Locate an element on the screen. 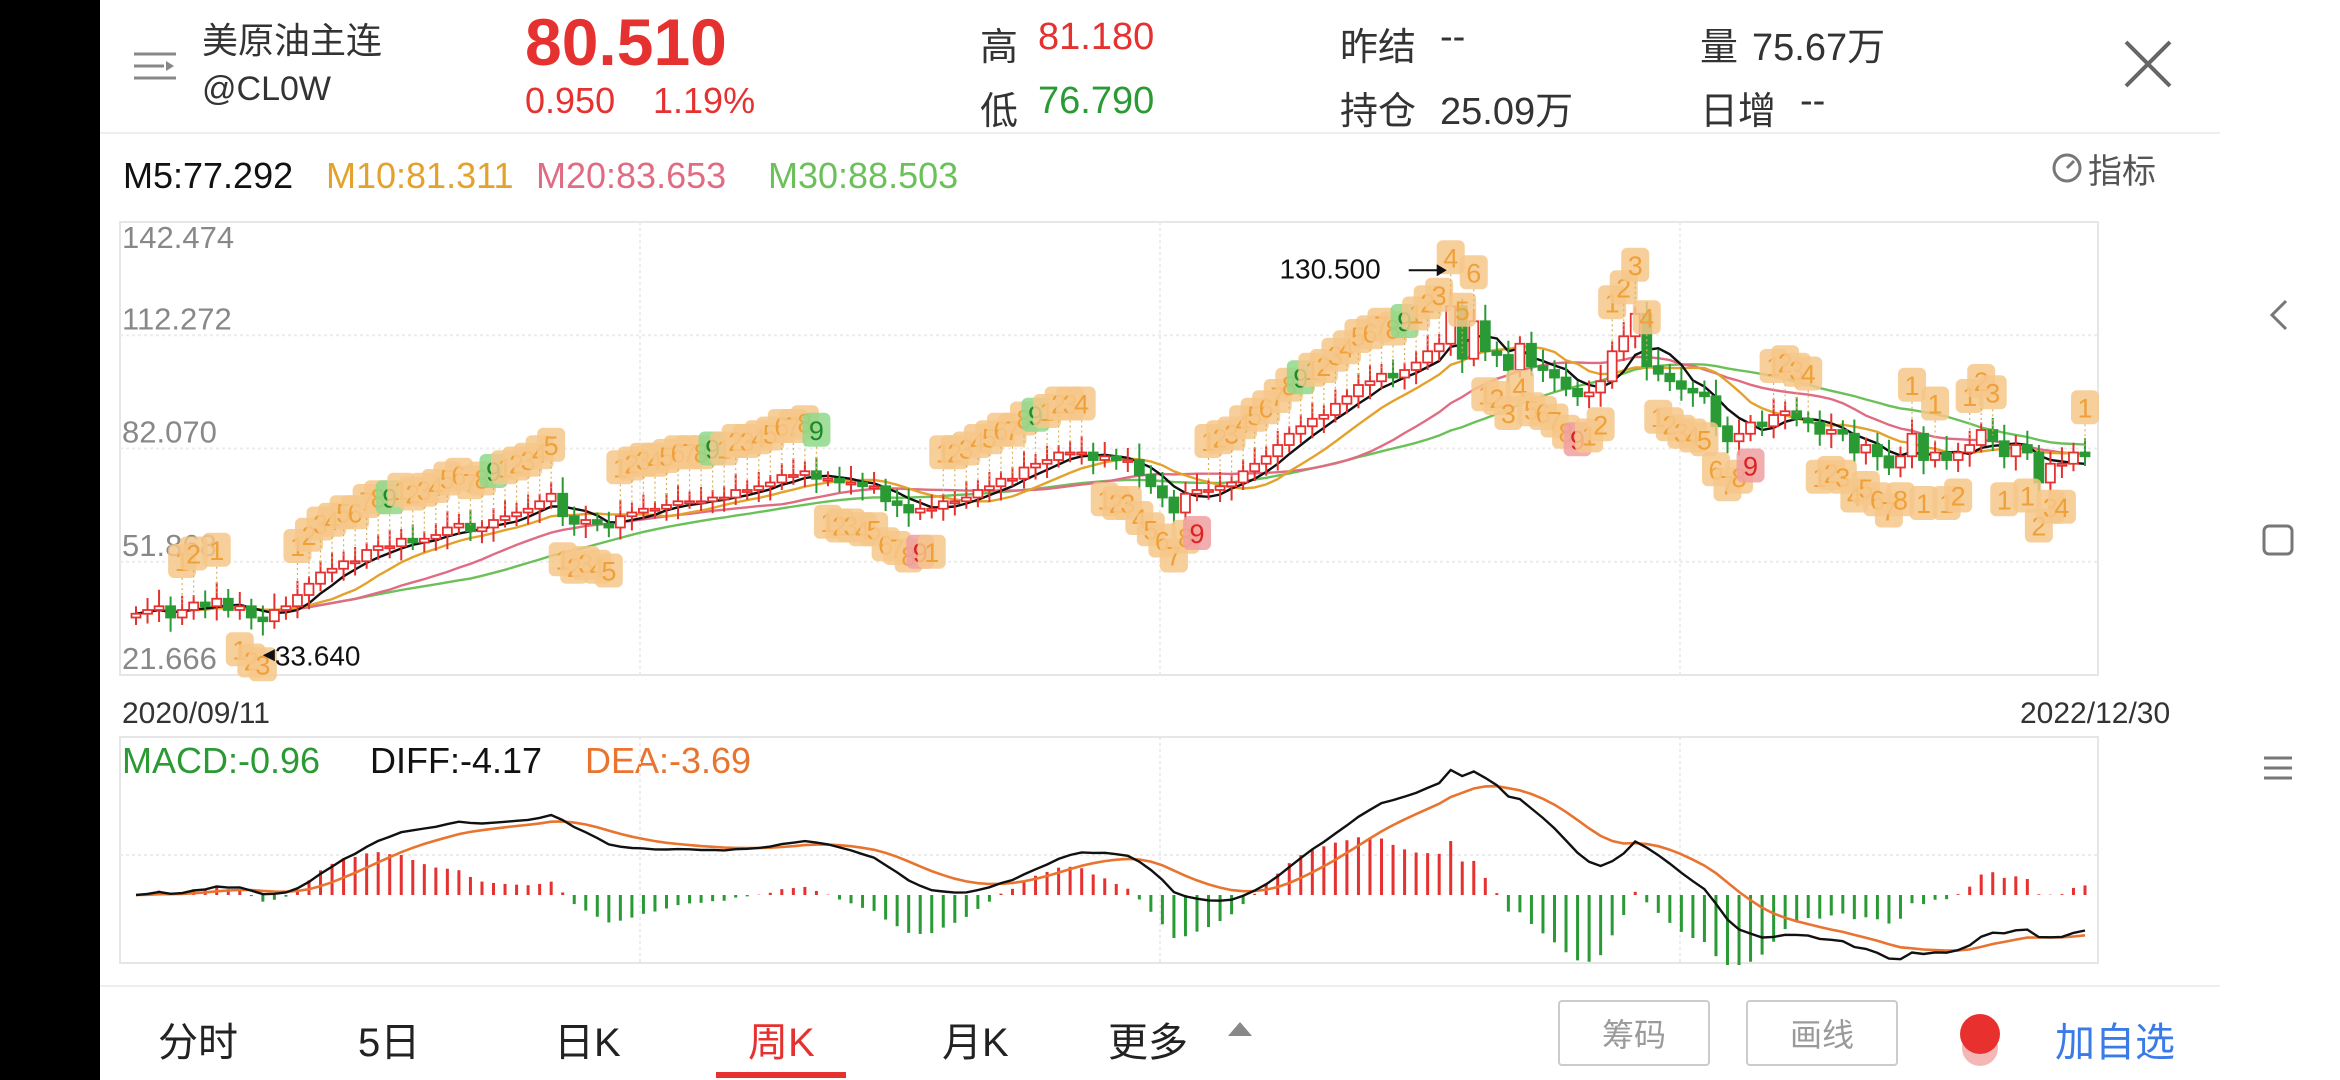 The image size is (2340, 1080). instrument-name: 美原油主连 is located at coordinates (292, 40).